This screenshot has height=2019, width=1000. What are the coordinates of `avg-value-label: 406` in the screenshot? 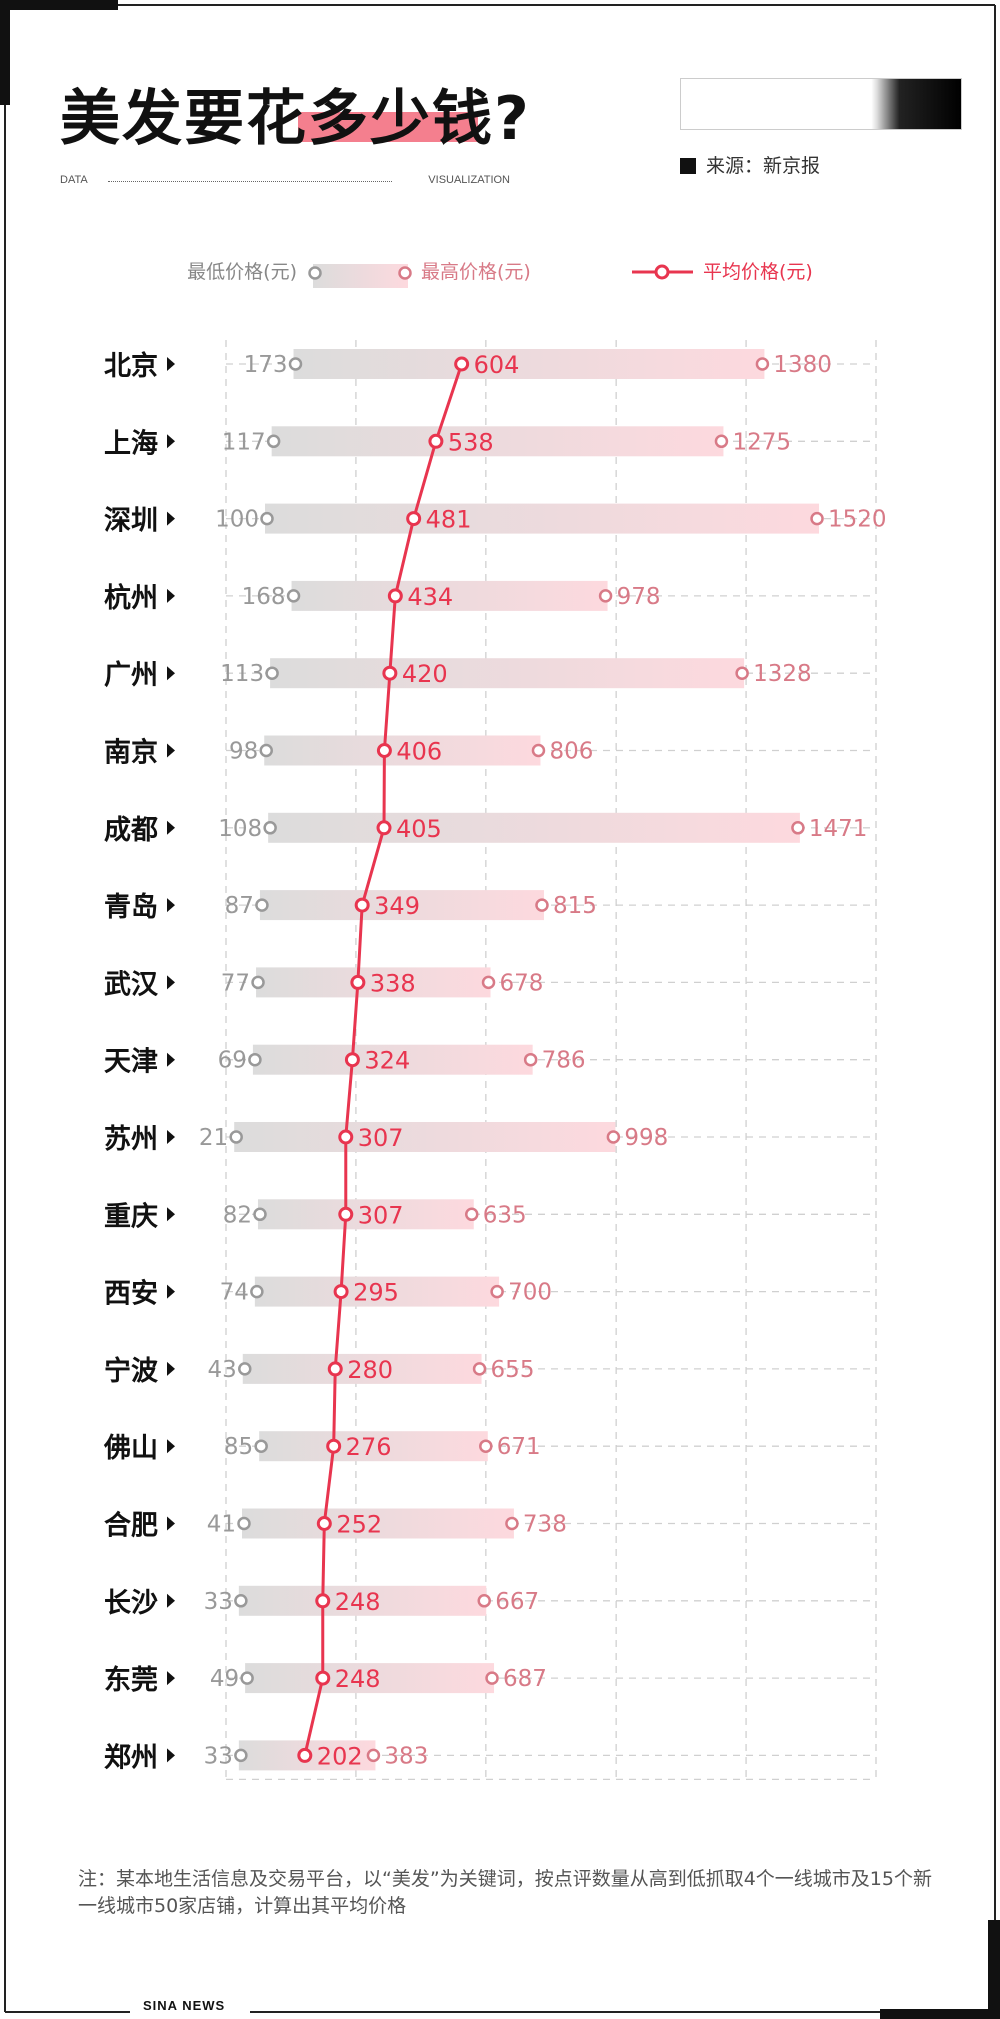 It's located at (419, 752).